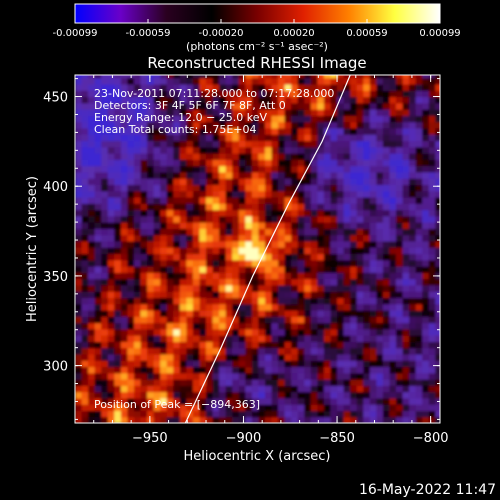  Describe the element at coordinates (257, 456) in the screenshot. I see `x-axis-label: Heliocentric X (arcsec)` at that location.